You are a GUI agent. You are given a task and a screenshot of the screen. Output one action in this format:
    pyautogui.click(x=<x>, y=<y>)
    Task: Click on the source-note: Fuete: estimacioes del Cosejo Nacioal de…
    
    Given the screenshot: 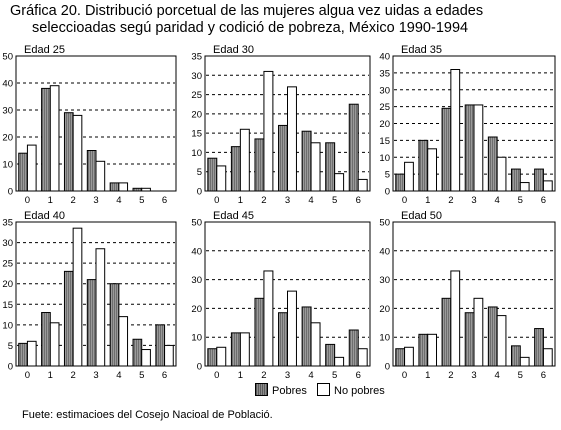 What is the action you would take?
    pyautogui.click(x=147, y=415)
    